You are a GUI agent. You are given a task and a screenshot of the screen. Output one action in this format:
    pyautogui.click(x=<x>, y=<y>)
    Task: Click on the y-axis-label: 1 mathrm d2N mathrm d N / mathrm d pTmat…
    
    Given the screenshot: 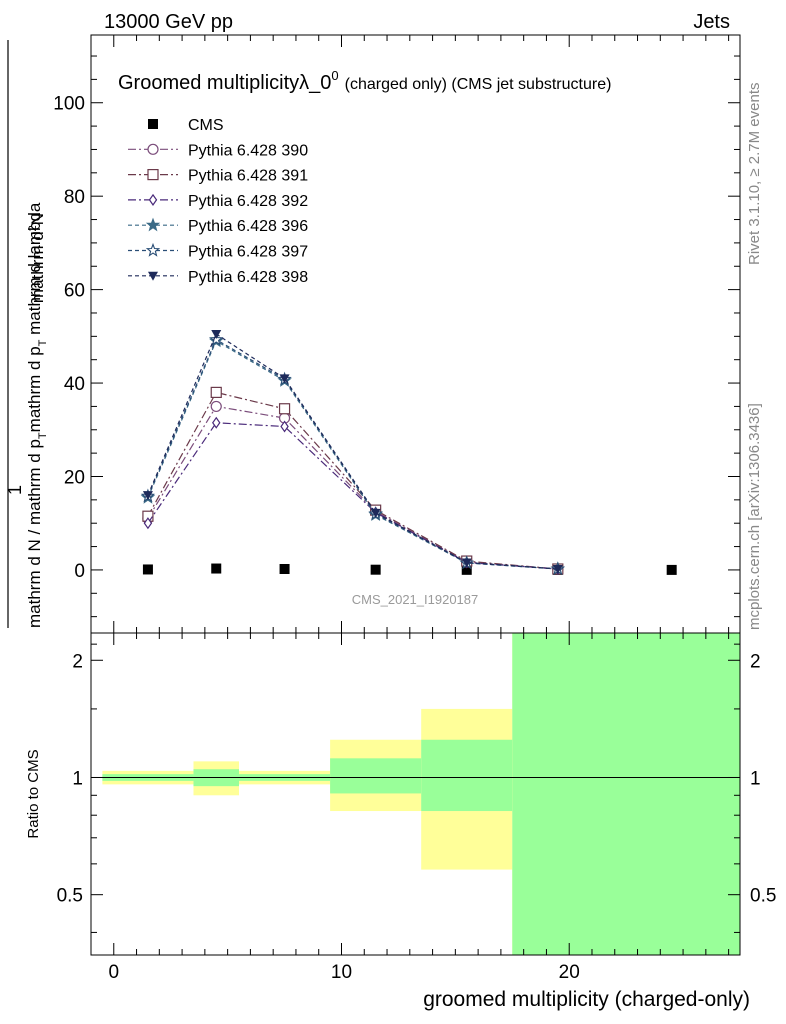 What is the action you would take?
    pyautogui.click(x=27, y=334)
    